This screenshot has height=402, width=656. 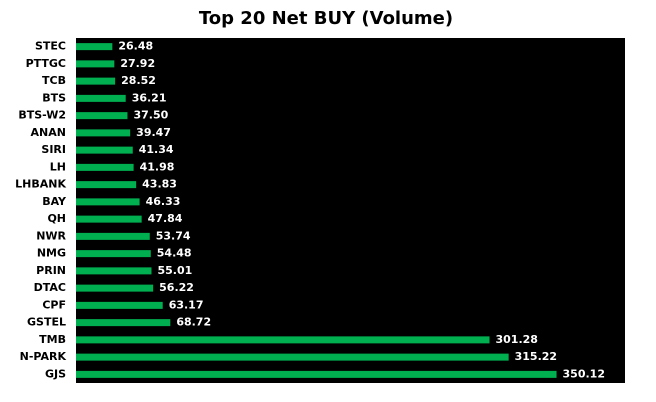 What do you see at coordinates (186, 304) in the screenshot?
I see `value-label: 63.17` at bounding box center [186, 304].